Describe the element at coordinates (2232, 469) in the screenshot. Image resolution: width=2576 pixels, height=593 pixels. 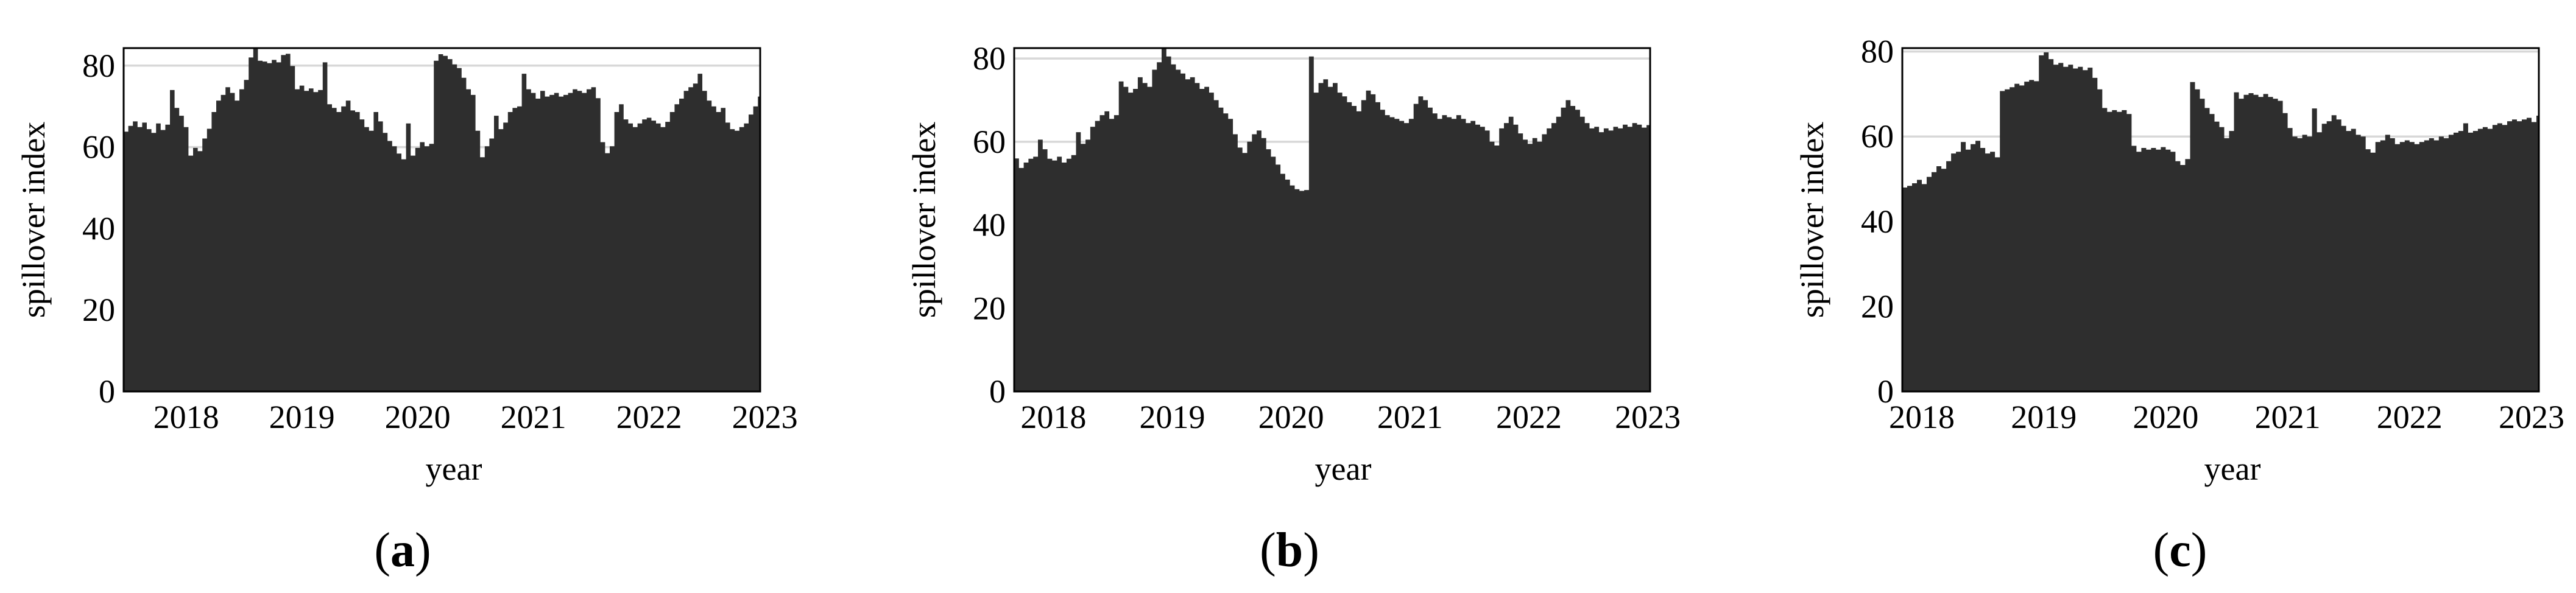
I see `x-axis-title-c: year` at that location.